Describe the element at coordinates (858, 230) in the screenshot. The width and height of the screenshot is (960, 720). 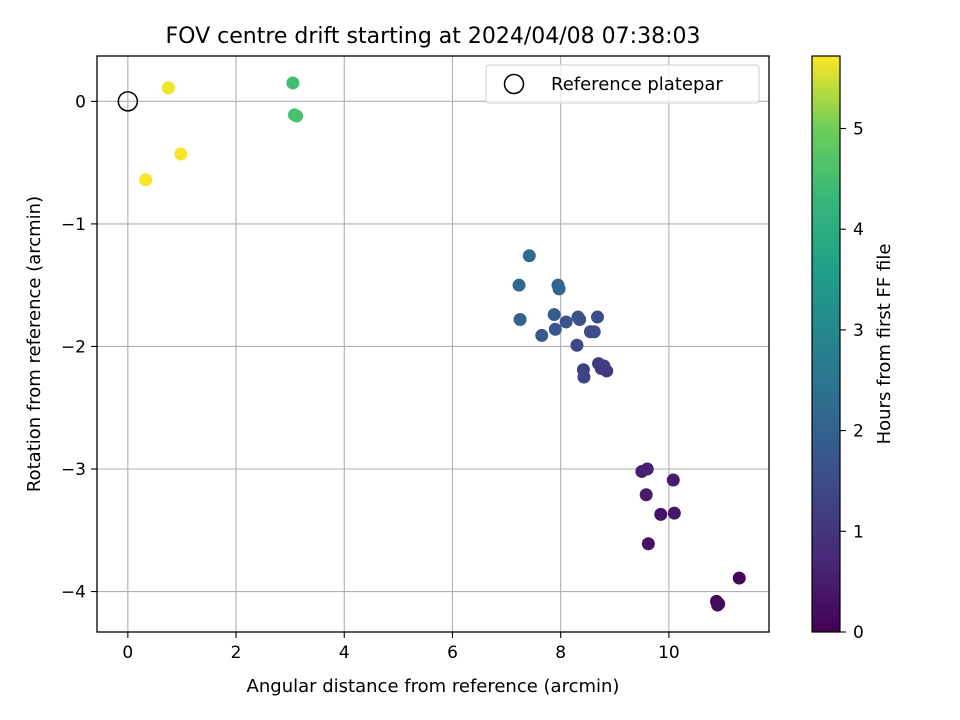
I see `colorbar-tick-label: 4` at that location.